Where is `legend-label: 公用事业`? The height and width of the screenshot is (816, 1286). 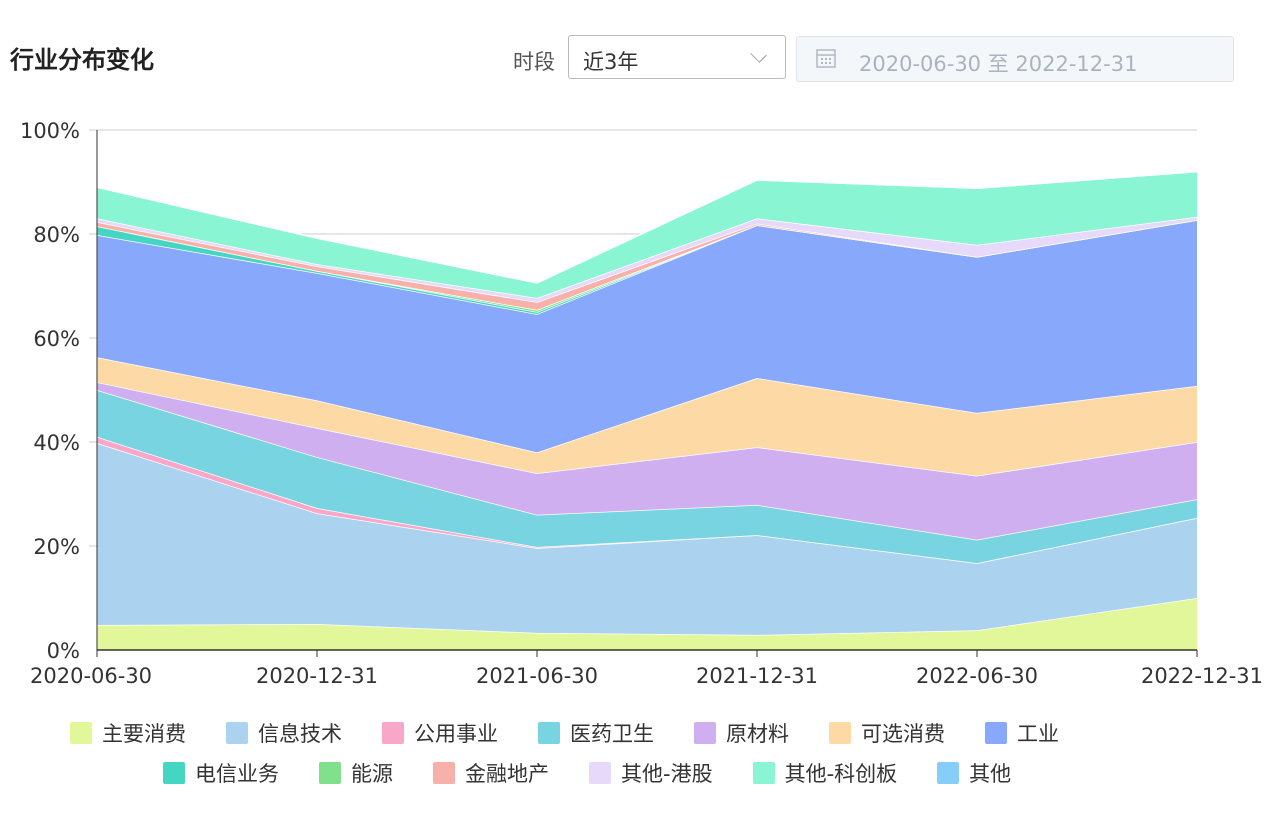
legend-label: 公用事业 is located at coordinates (456, 734).